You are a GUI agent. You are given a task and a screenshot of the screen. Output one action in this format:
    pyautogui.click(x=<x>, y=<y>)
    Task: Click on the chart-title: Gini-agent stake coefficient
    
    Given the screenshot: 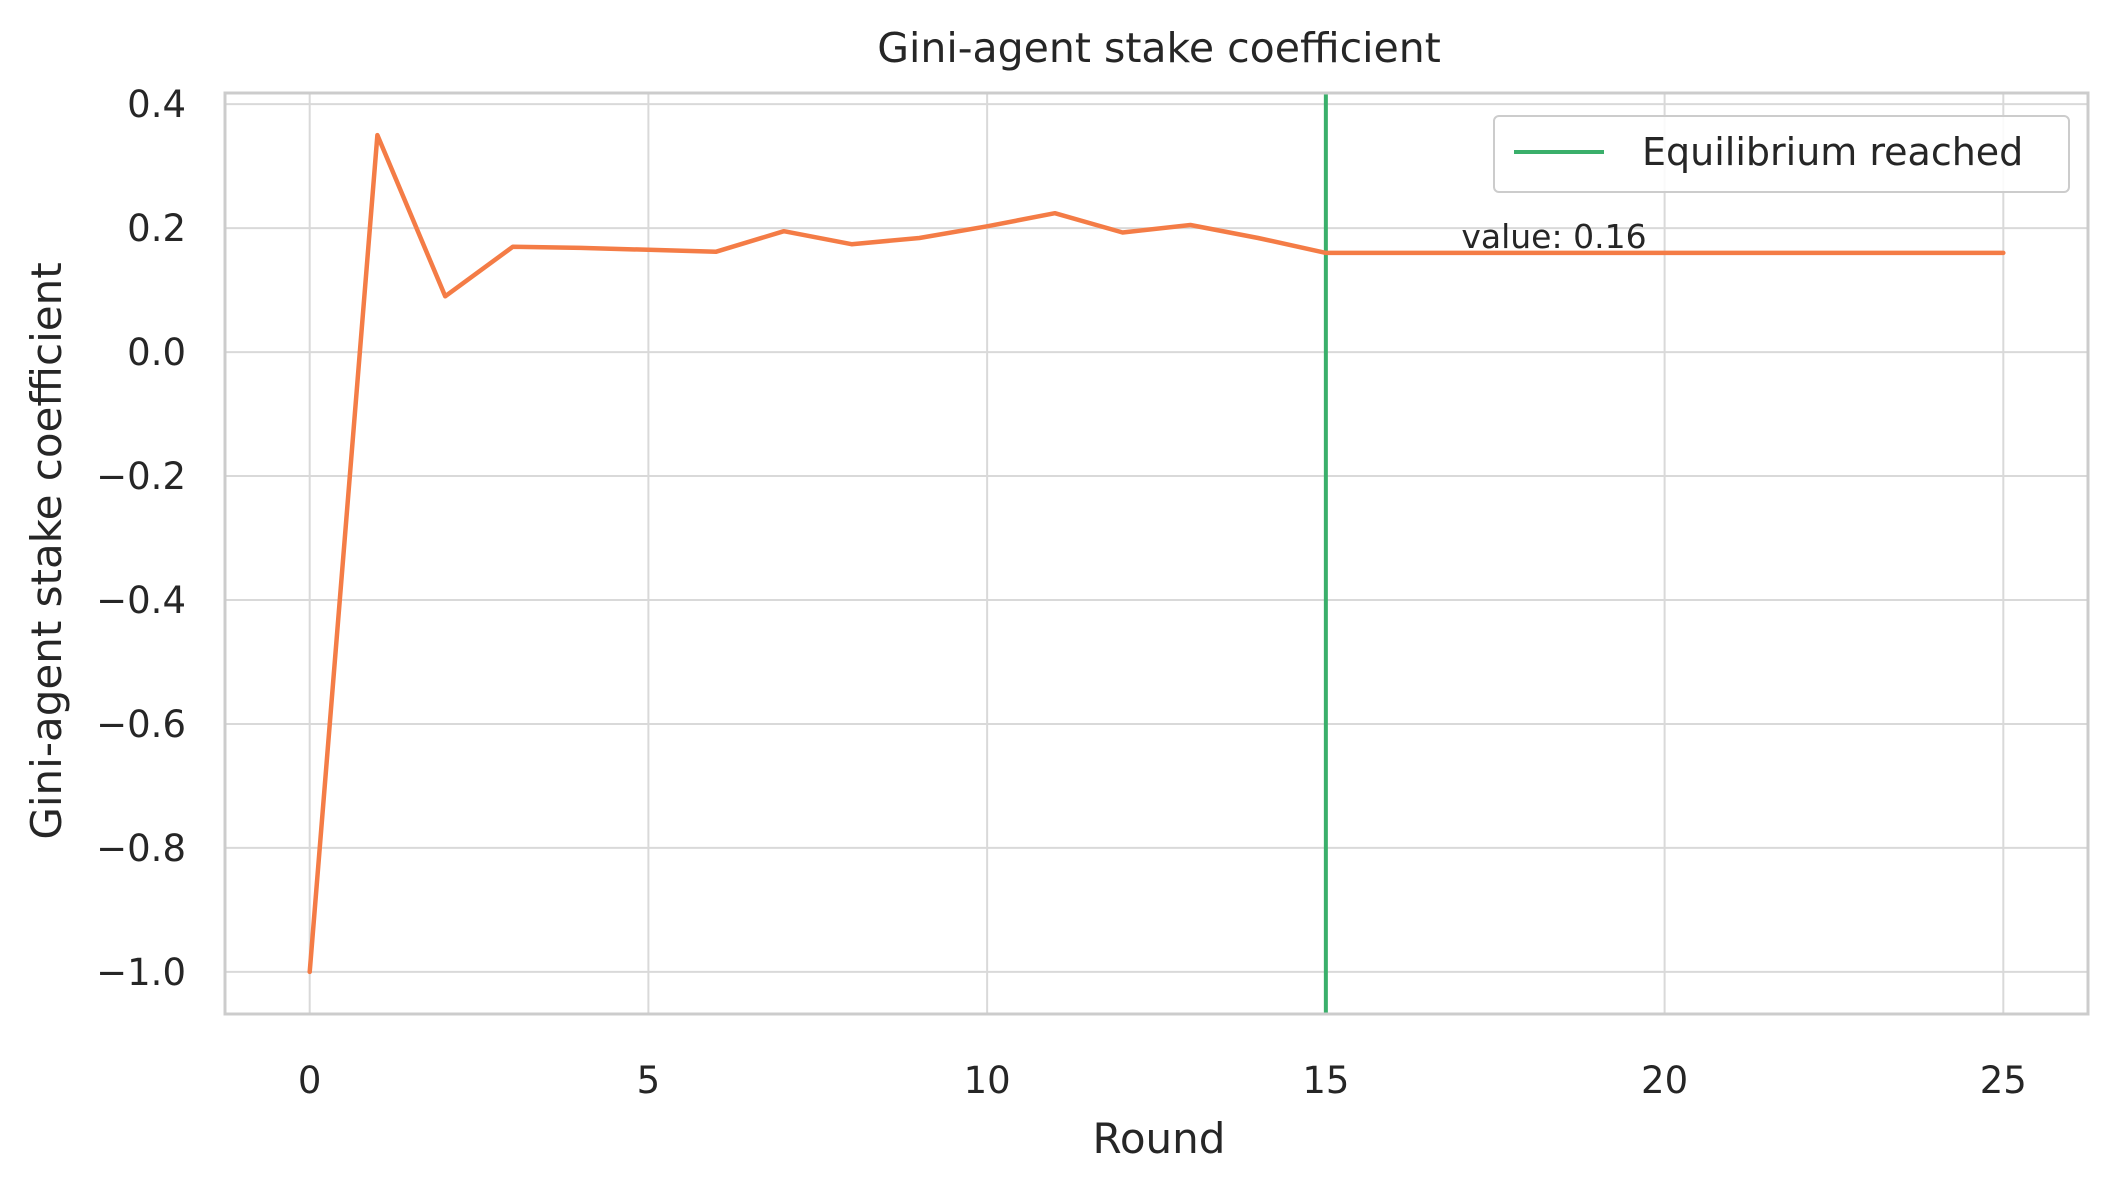 What is the action you would take?
    pyautogui.click(x=1159, y=48)
    